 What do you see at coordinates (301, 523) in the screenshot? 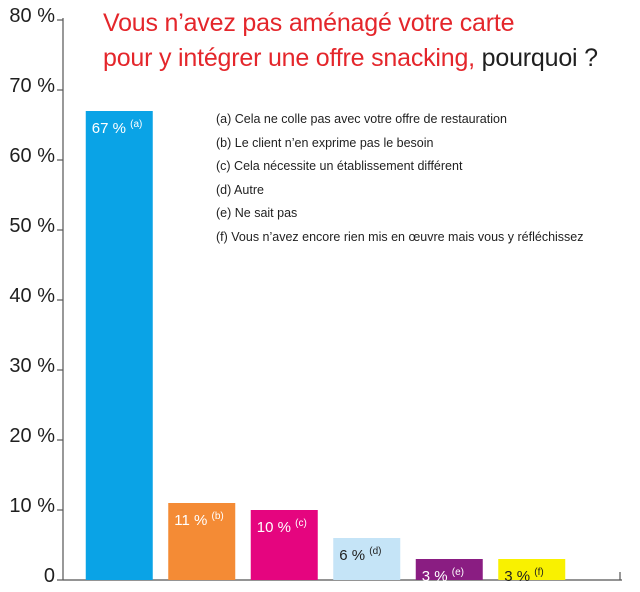
I see `bar-category-label: (c)` at bounding box center [301, 523].